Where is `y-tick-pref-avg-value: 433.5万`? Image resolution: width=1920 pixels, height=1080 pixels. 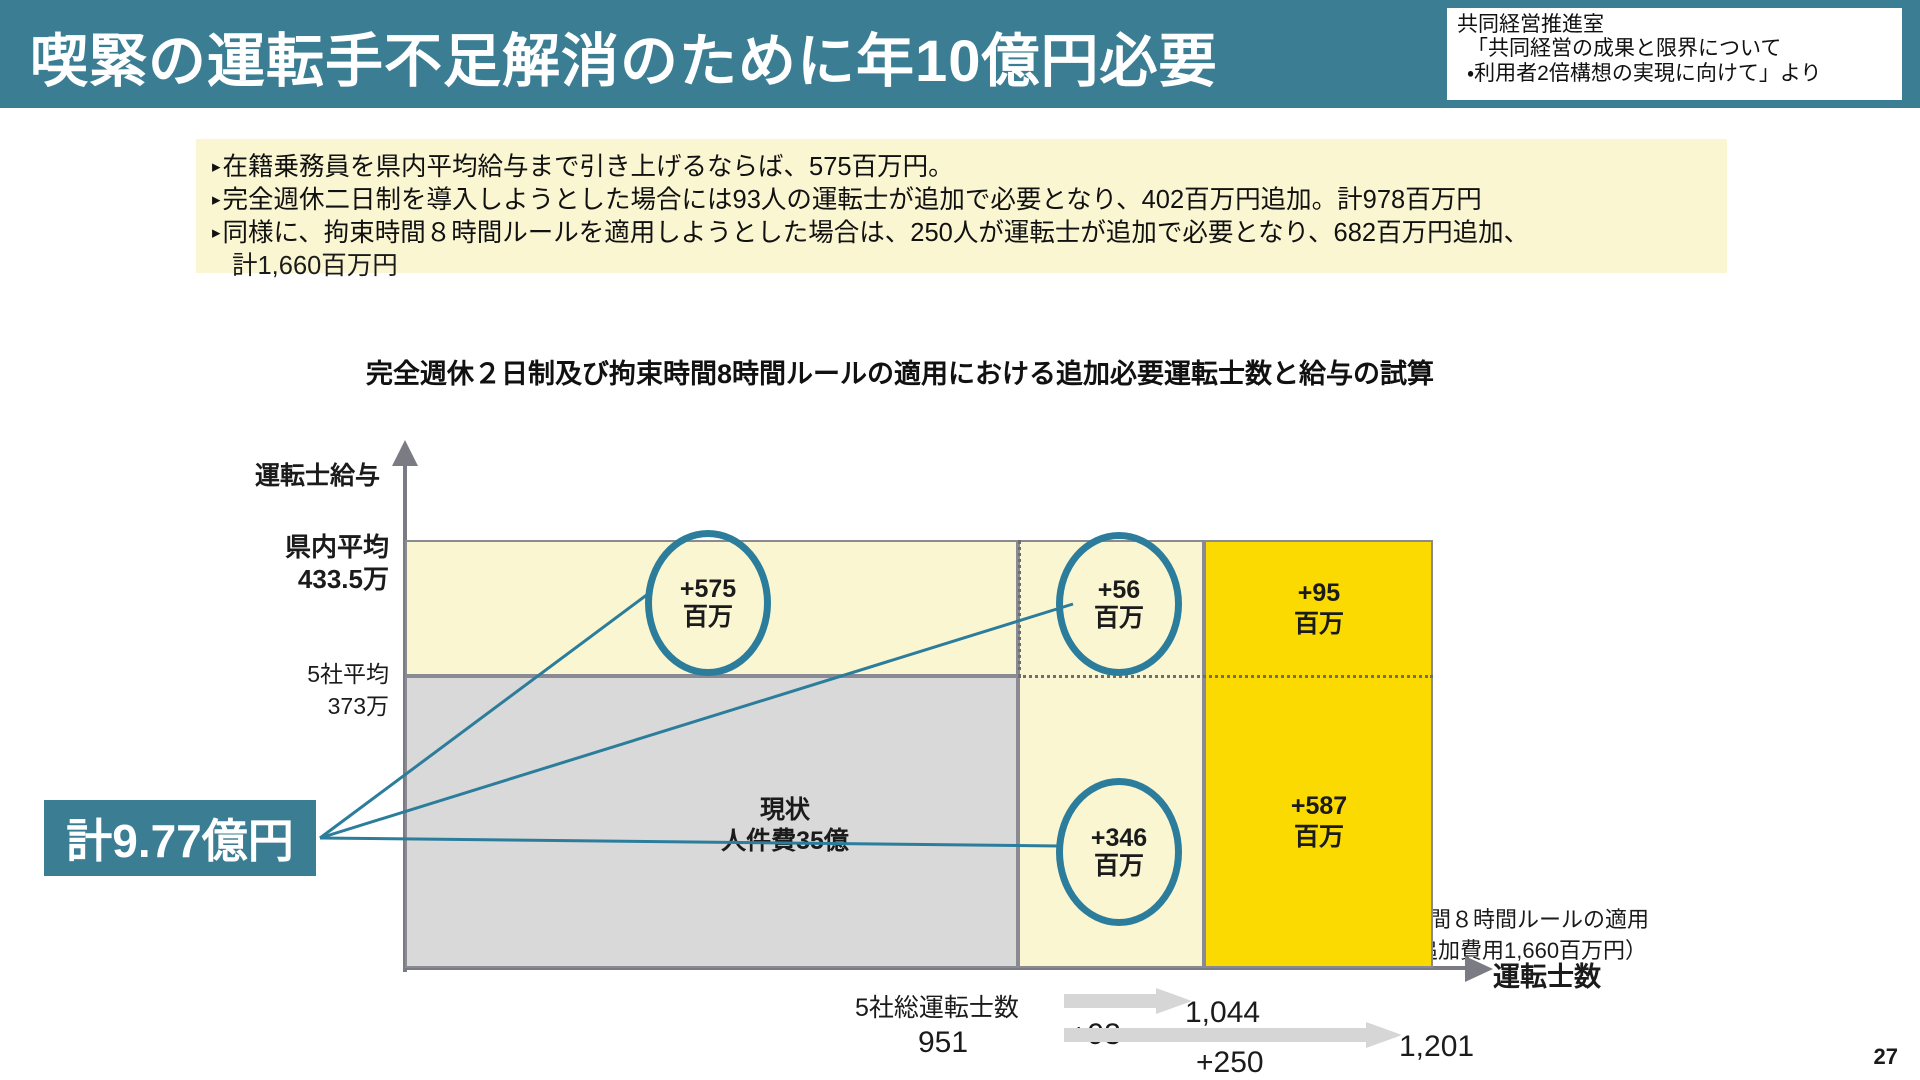
y-tick-pref-avg-value: 433.5万 is located at coordinates (343, 579).